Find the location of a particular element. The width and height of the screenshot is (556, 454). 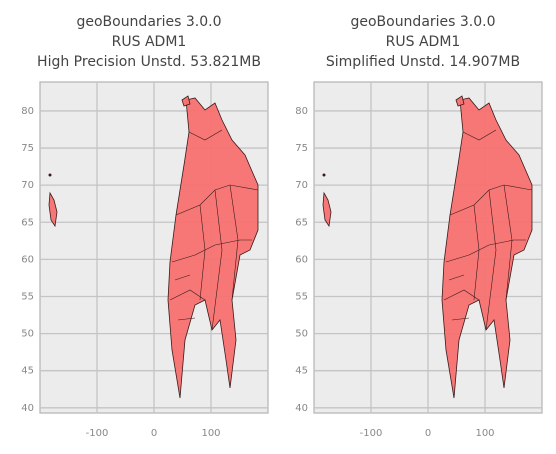

panel-title: High Precision Unstd. 53.821MB is located at coordinates (149, 62).